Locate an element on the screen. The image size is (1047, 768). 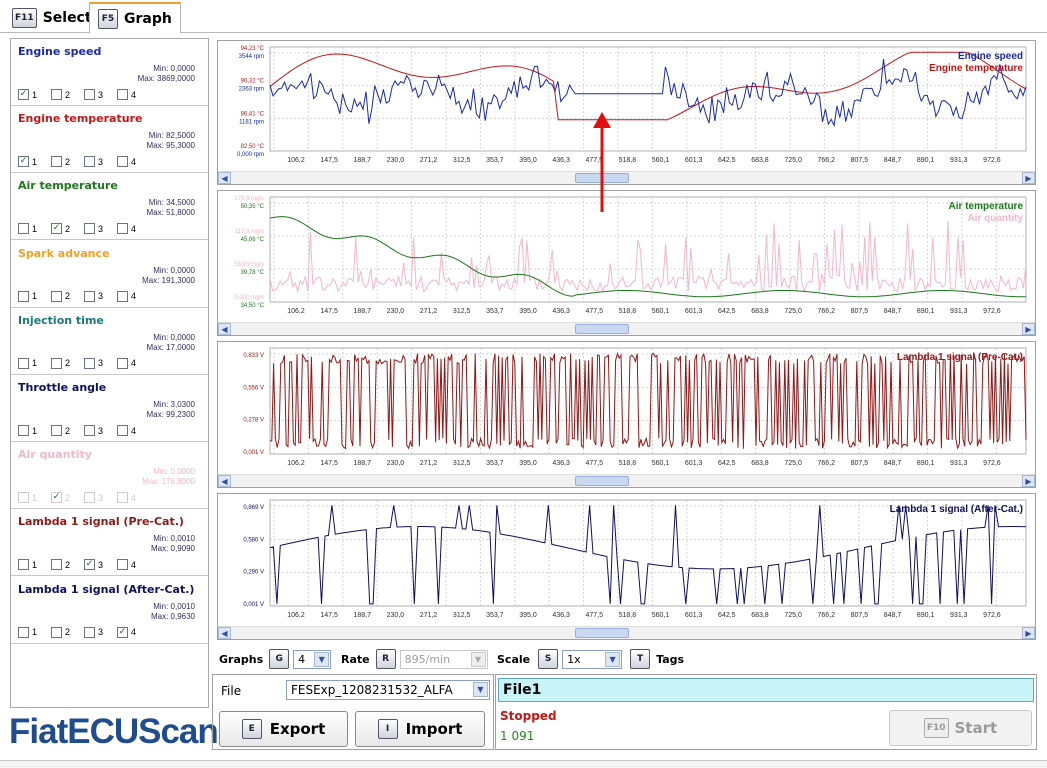
channel-checkbox: ✓ 4 is located at coordinates (133, 632).